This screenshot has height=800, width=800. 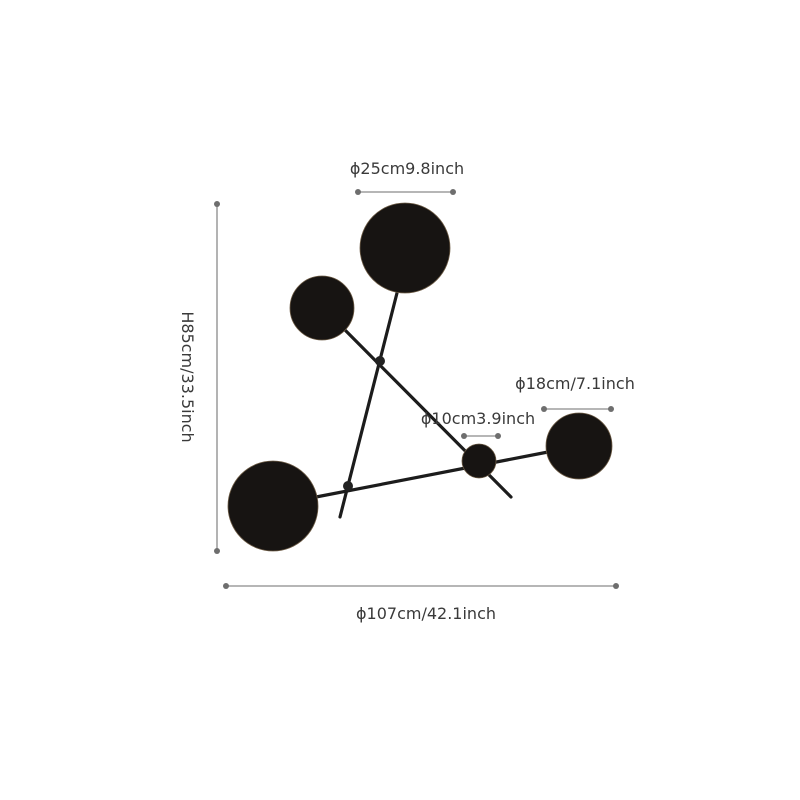 What do you see at coordinates (380, 361) in the screenshot?
I see `joint-upper` at bounding box center [380, 361].